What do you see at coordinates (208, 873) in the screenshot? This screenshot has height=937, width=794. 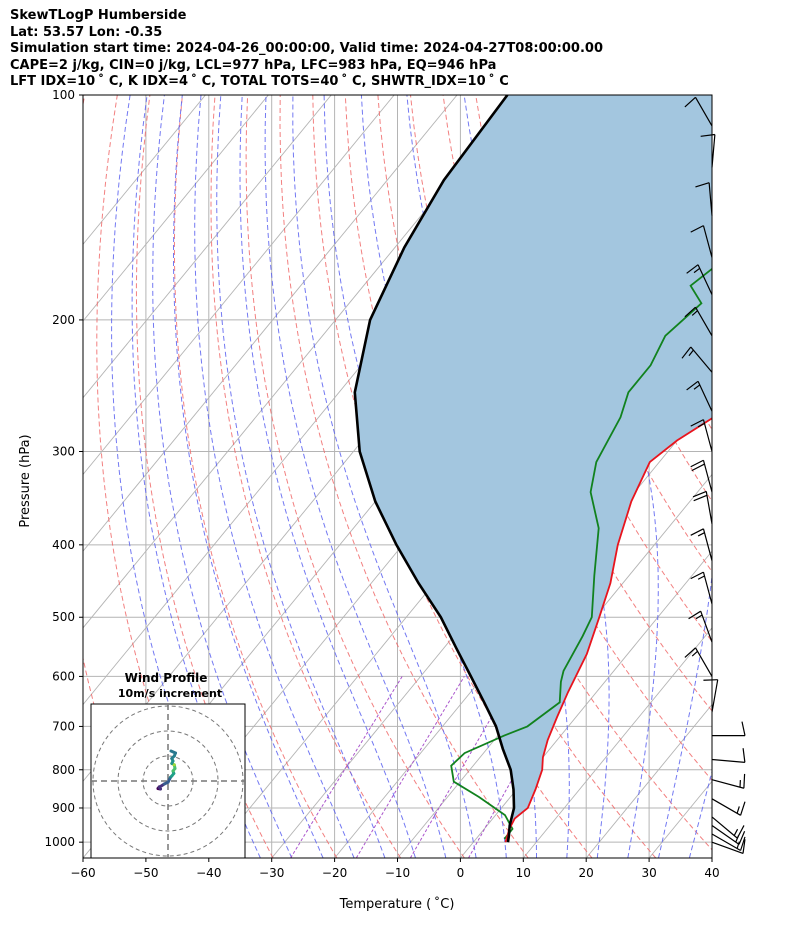 I see `x-tick-label: −40` at bounding box center [208, 873].